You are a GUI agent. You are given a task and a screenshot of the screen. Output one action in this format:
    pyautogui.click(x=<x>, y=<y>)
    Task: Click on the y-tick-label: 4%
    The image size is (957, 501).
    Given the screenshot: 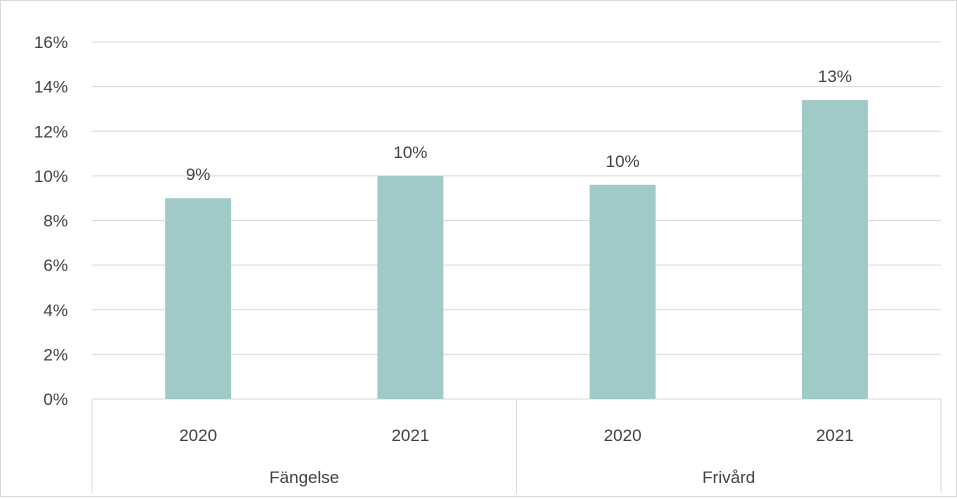 What is the action you would take?
    pyautogui.click(x=55, y=310)
    